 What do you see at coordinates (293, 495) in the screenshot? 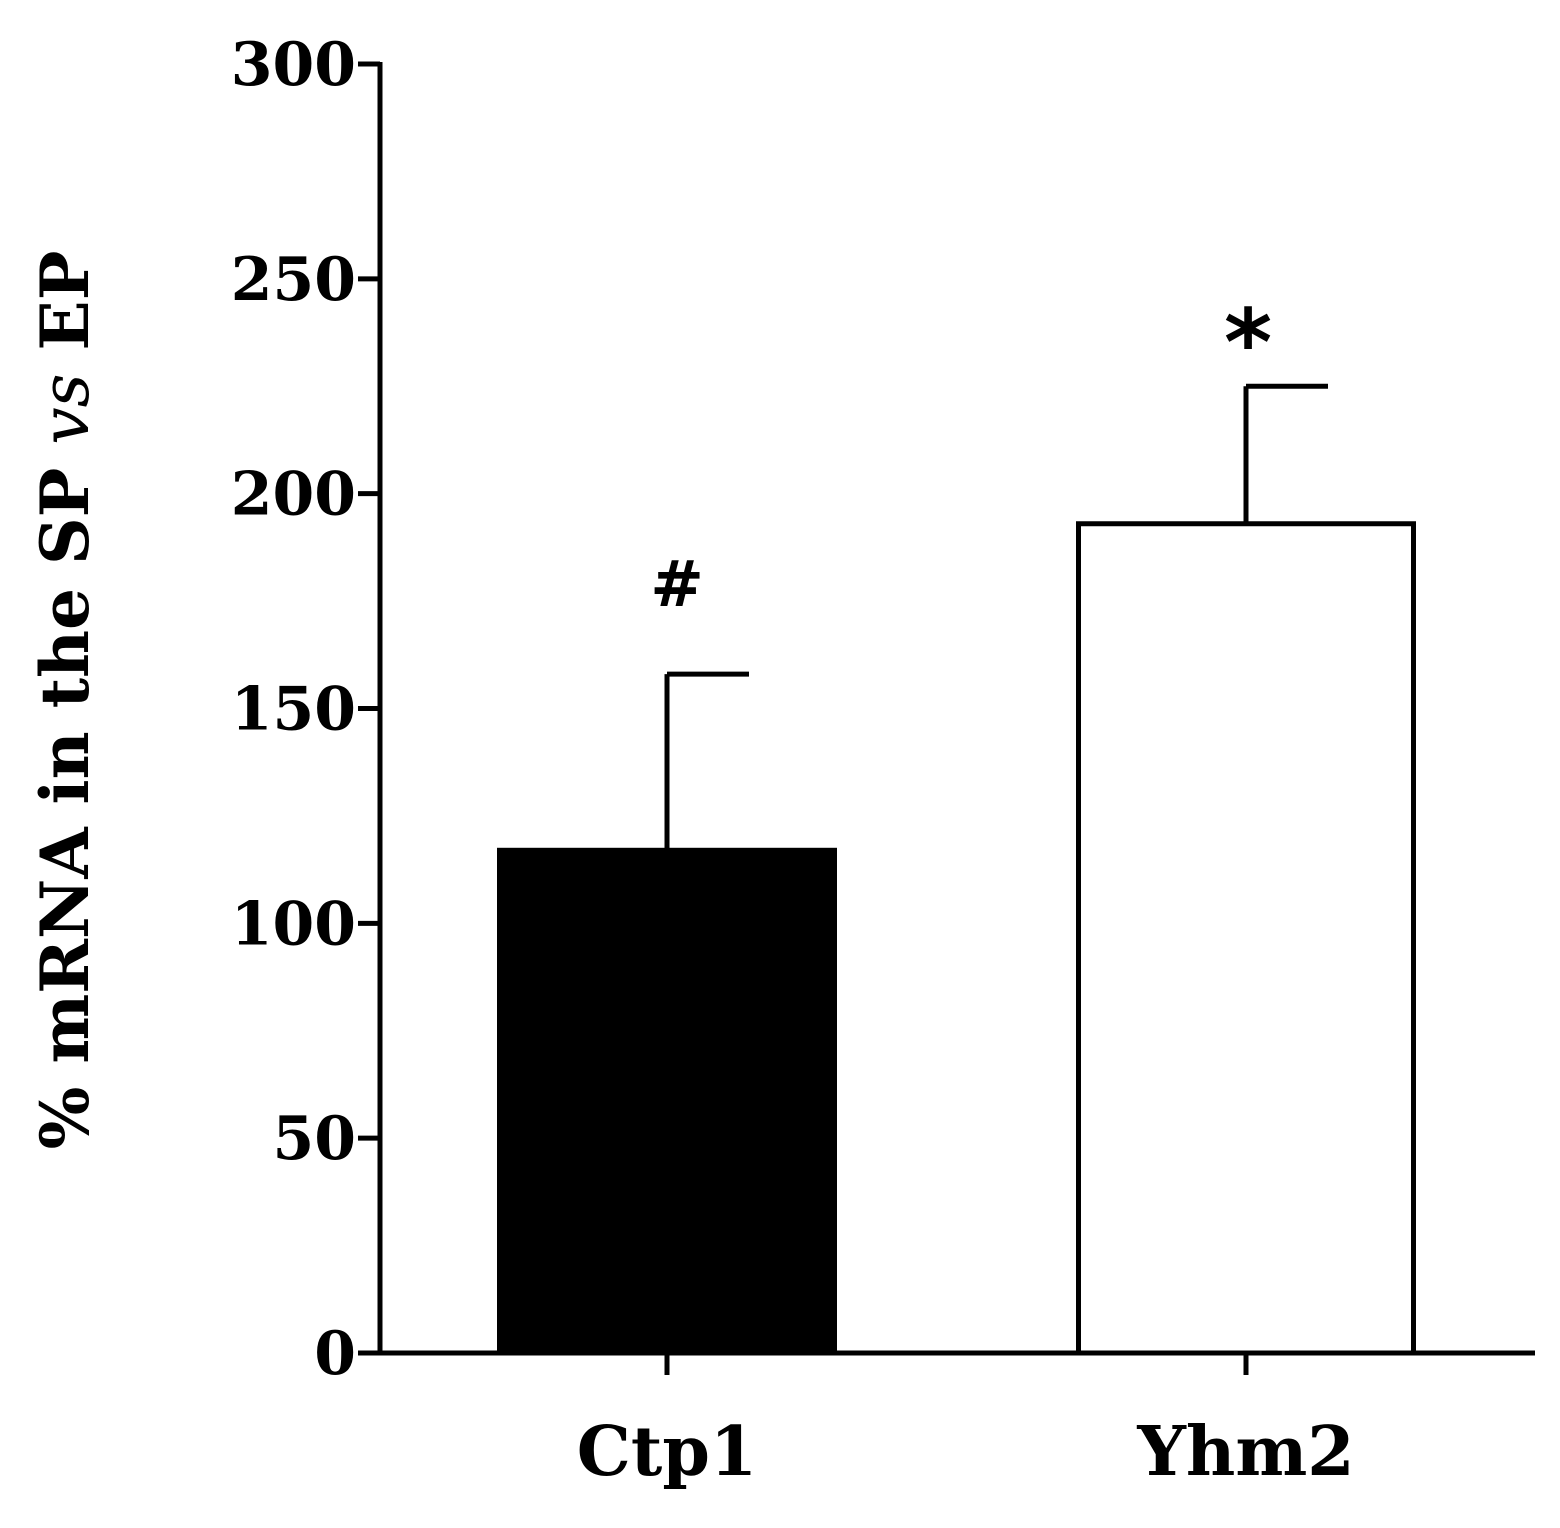
I see `y-tick-label: 200` at bounding box center [293, 495].